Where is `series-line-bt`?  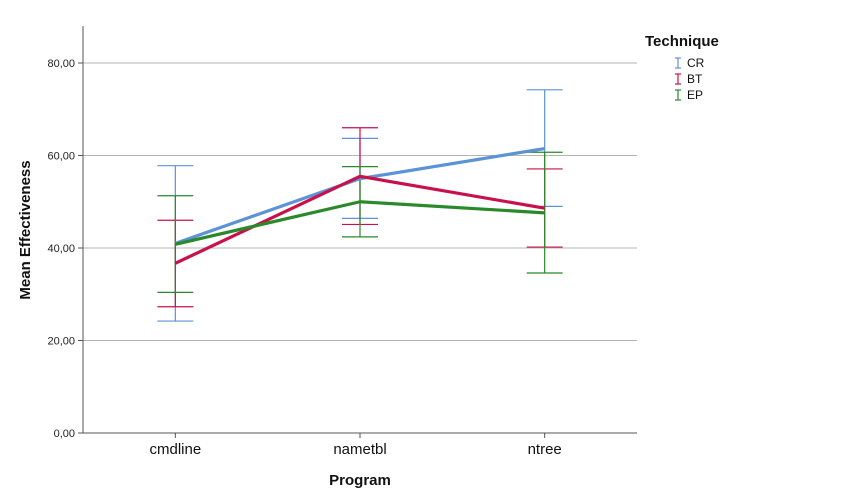
series-line-bt is located at coordinates (359, 219).